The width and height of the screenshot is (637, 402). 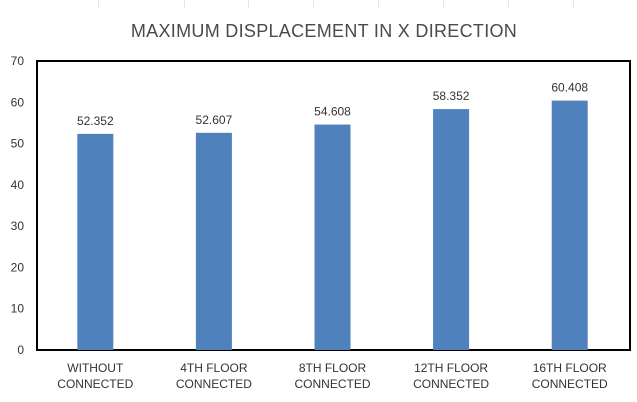 I want to click on y-tick-label: 40, so click(x=18, y=185).